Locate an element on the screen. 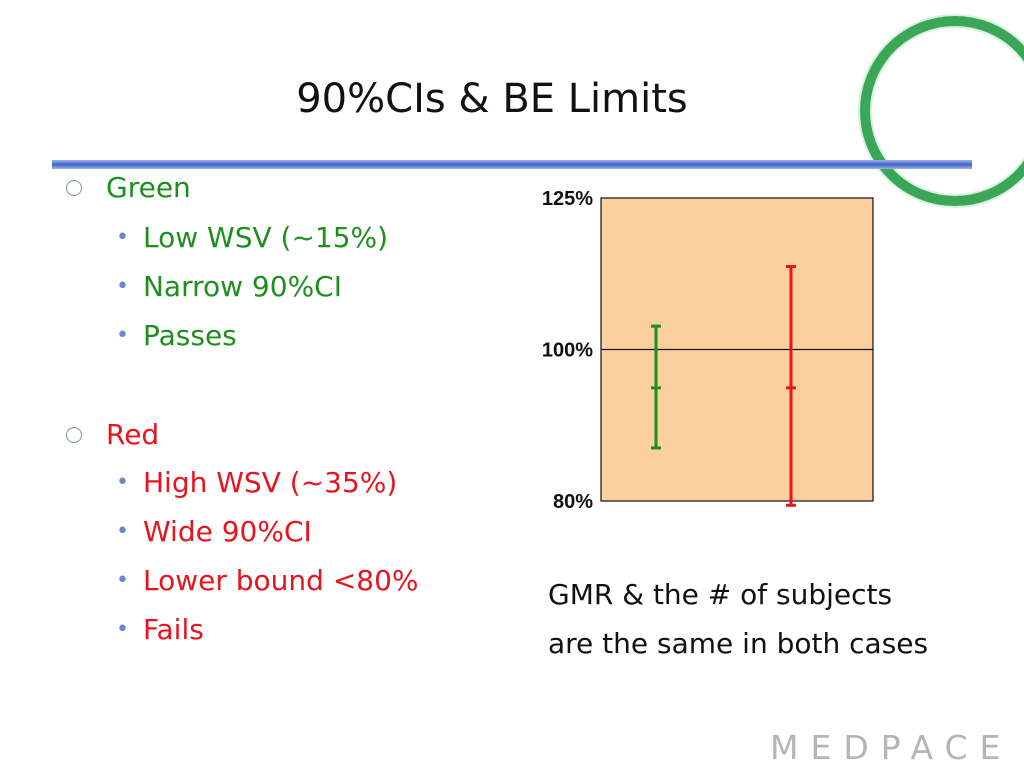  bullet-red-label: Red is located at coordinates (133, 434).